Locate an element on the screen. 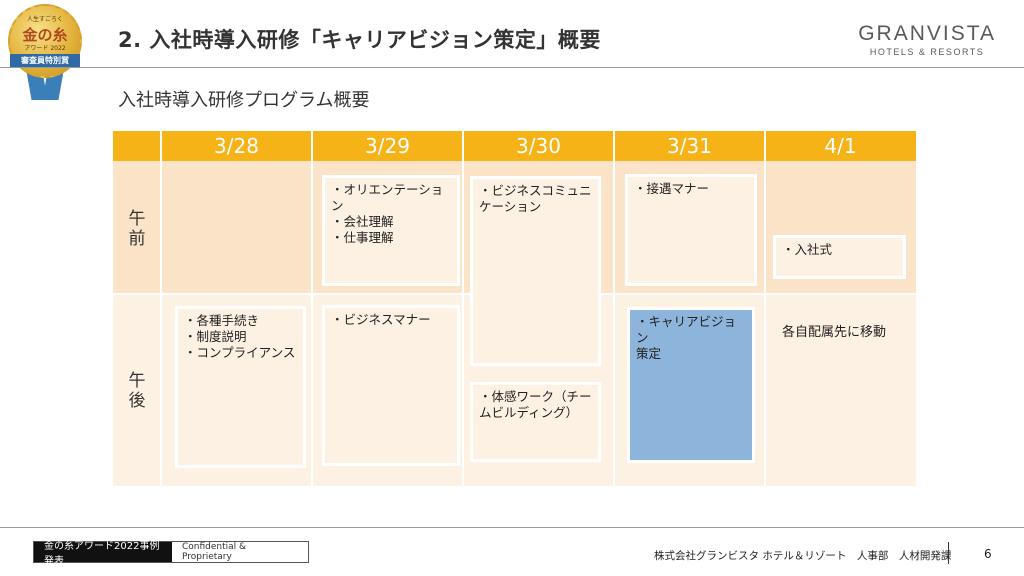 This screenshot has height=576, width=1024. footer-separator is located at coordinates (948, 553).